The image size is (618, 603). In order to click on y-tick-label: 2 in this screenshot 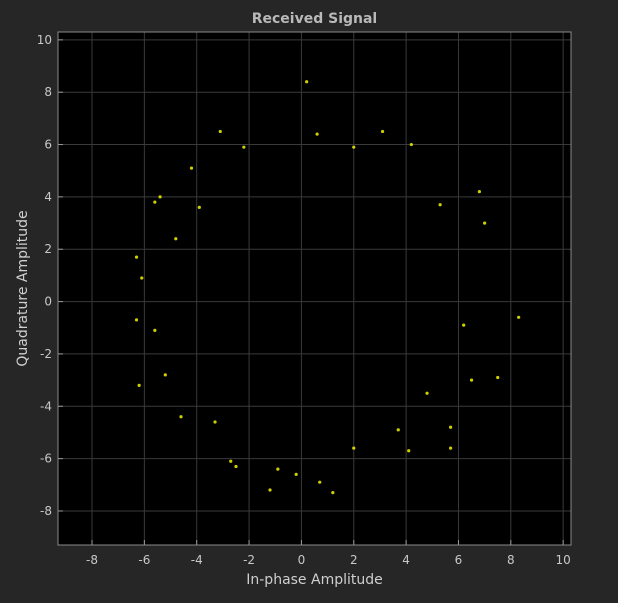, I will do `click(48, 249)`.